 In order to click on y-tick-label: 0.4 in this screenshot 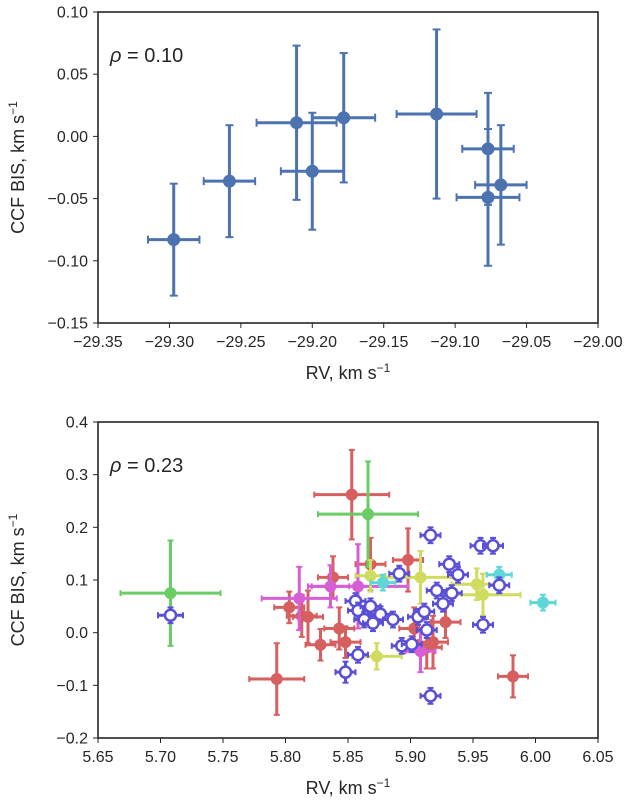, I will do `click(77, 423)`.